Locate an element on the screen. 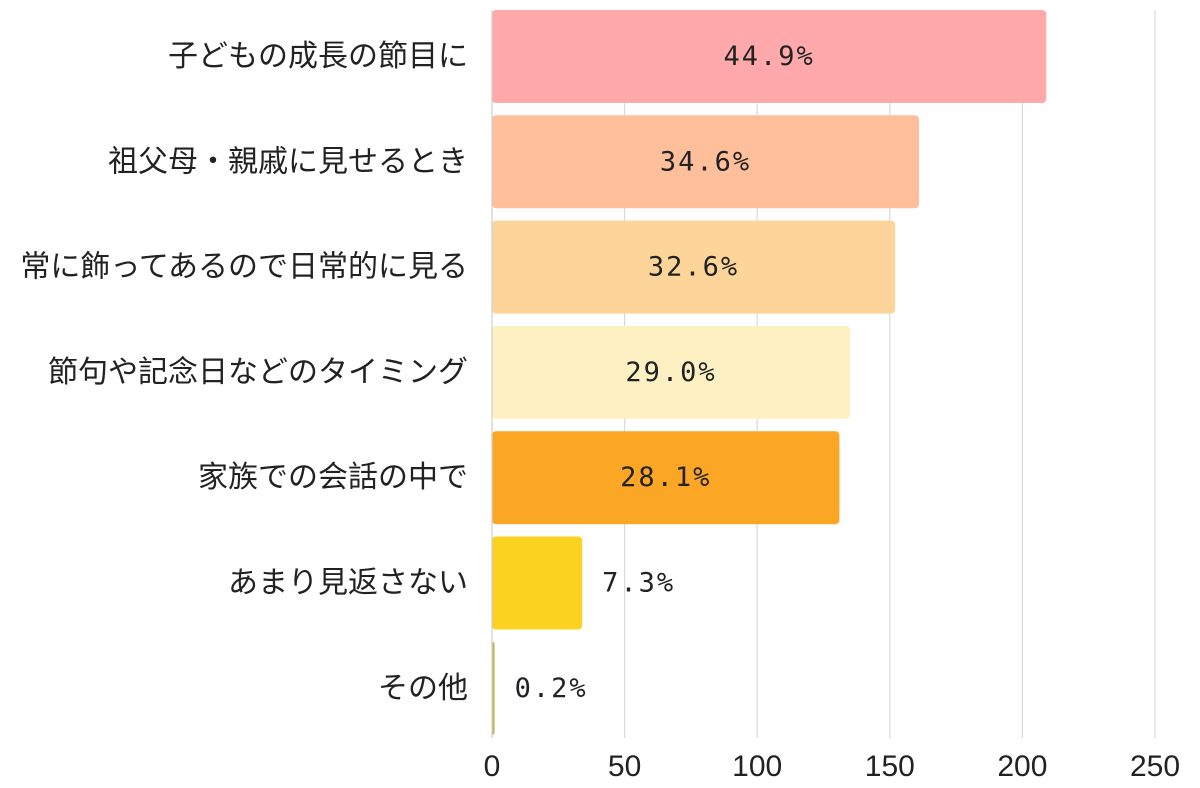 The height and width of the screenshot is (788, 1200). x-tick-label: 250 is located at coordinates (1155, 766).